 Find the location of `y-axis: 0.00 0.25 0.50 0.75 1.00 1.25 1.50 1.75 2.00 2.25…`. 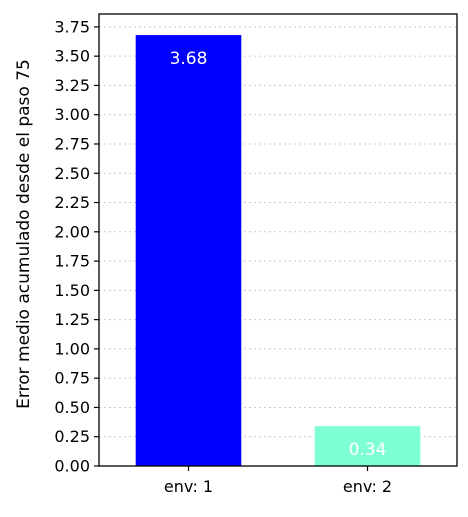

y-axis: 0.00 0.25 0.50 0.75 1.00 1.25 1.50 1.75 2.00 2.25… is located at coordinates (76, 246).